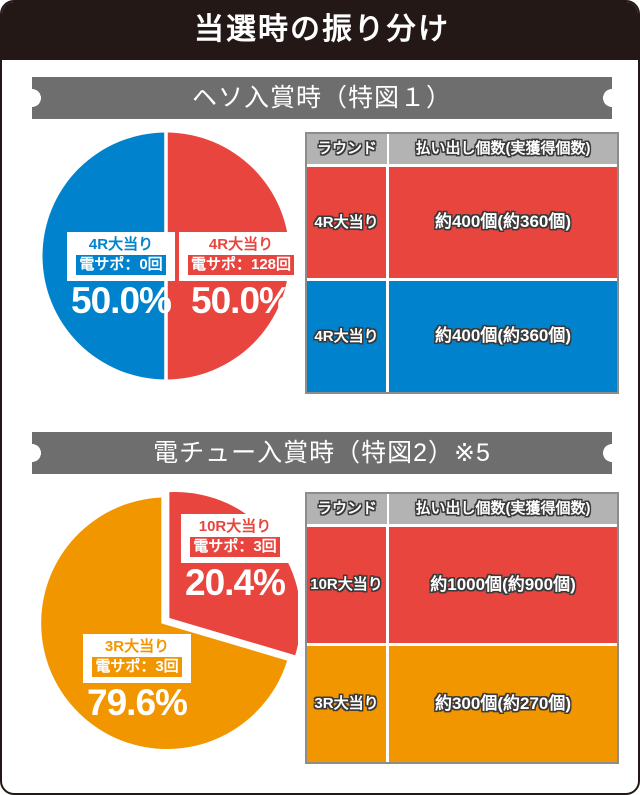 The width and height of the screenshot is (640, 795). I want to click on table-row: 3R大当り 約300個 (約270個), so click(462, 704).